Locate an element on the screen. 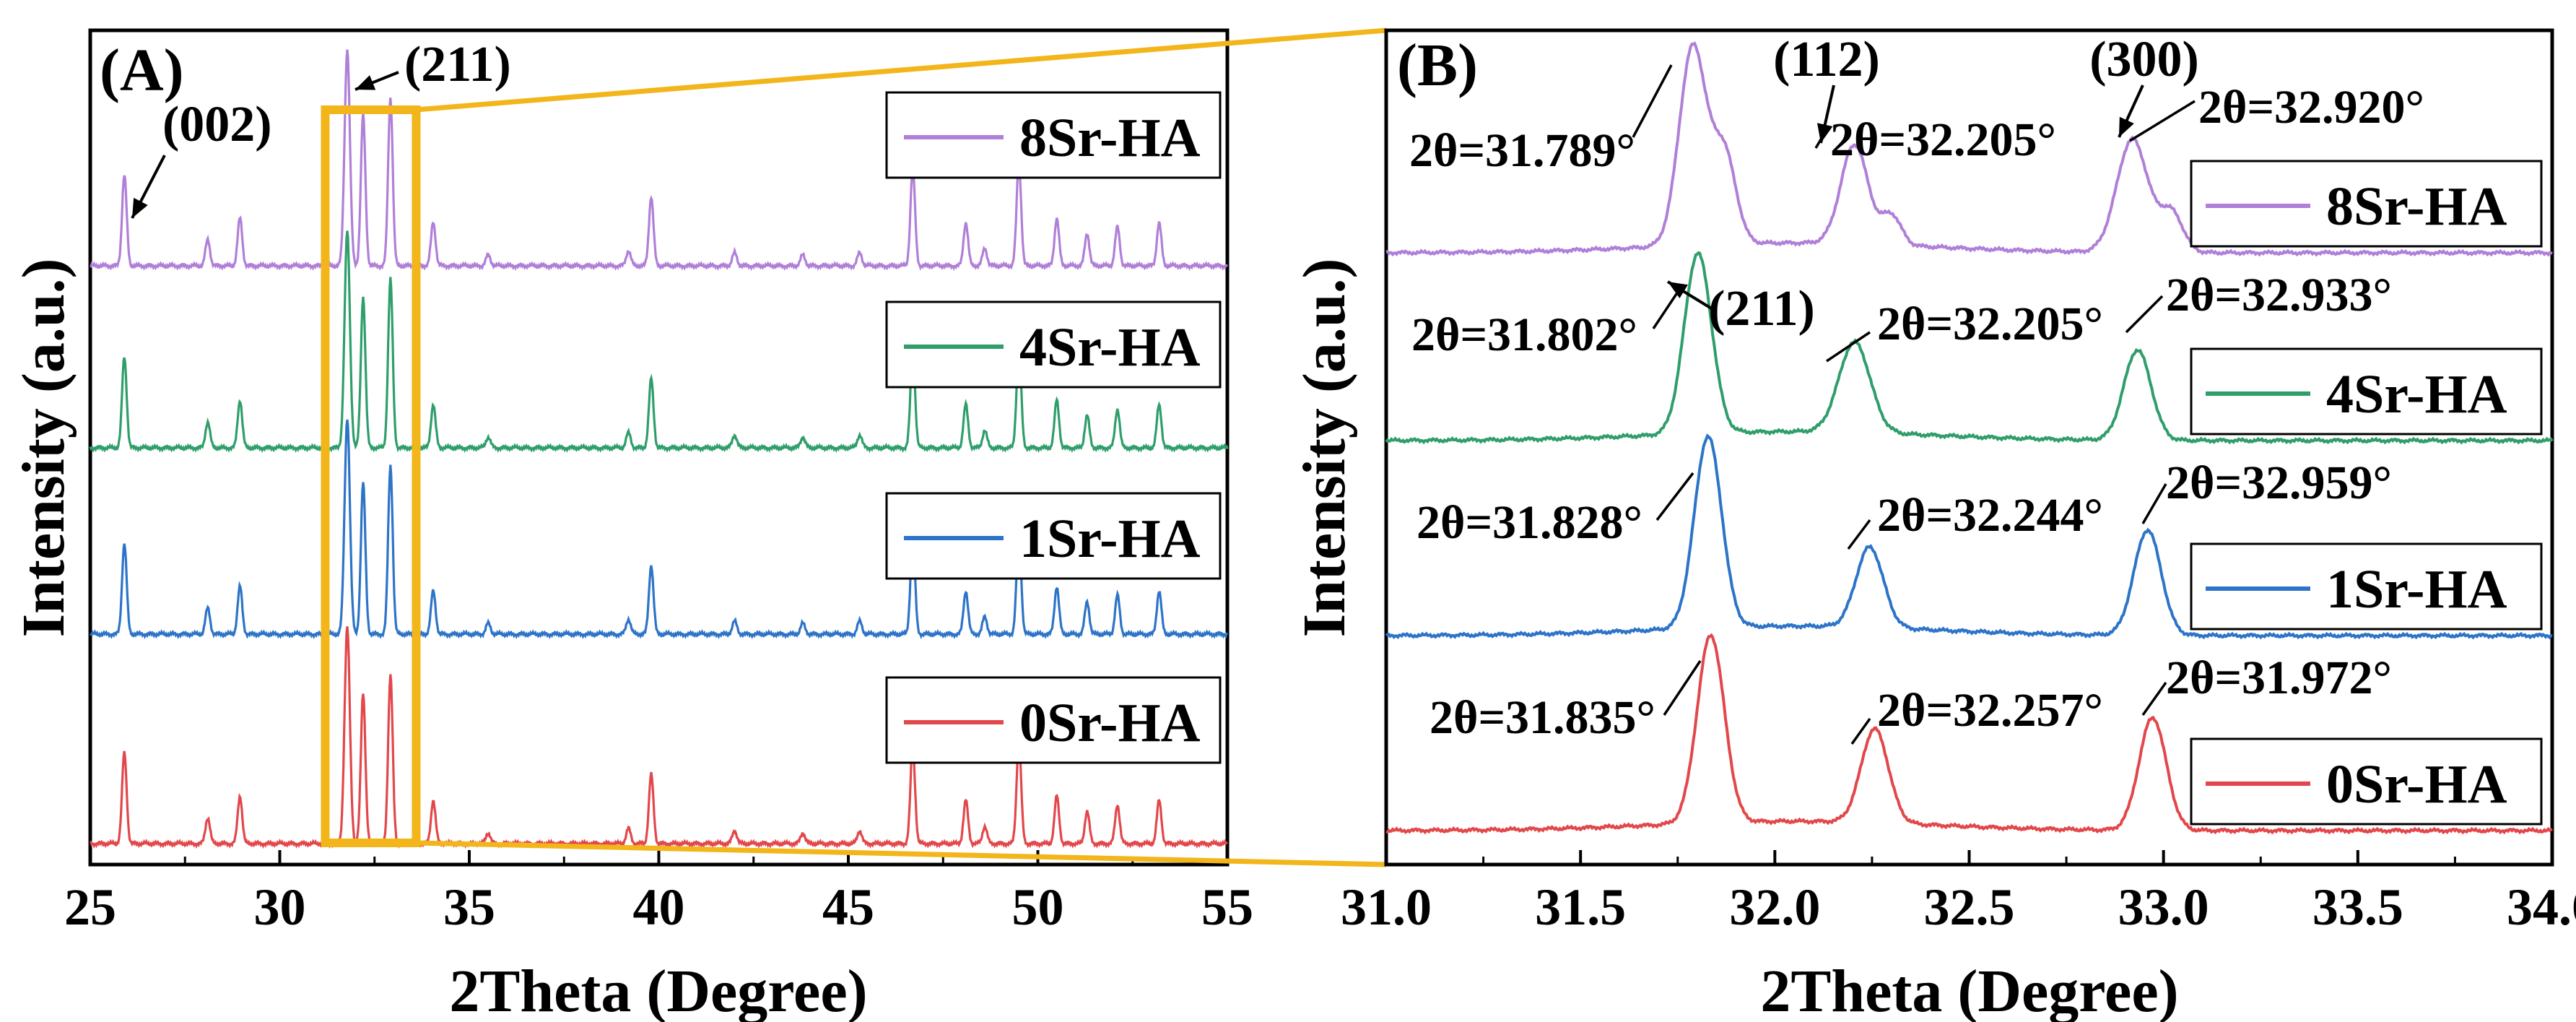 The image size is (2576, 1022). legend-label-4sr-ha-b: 4Sr-HA is located at coordinates (2416, 395).